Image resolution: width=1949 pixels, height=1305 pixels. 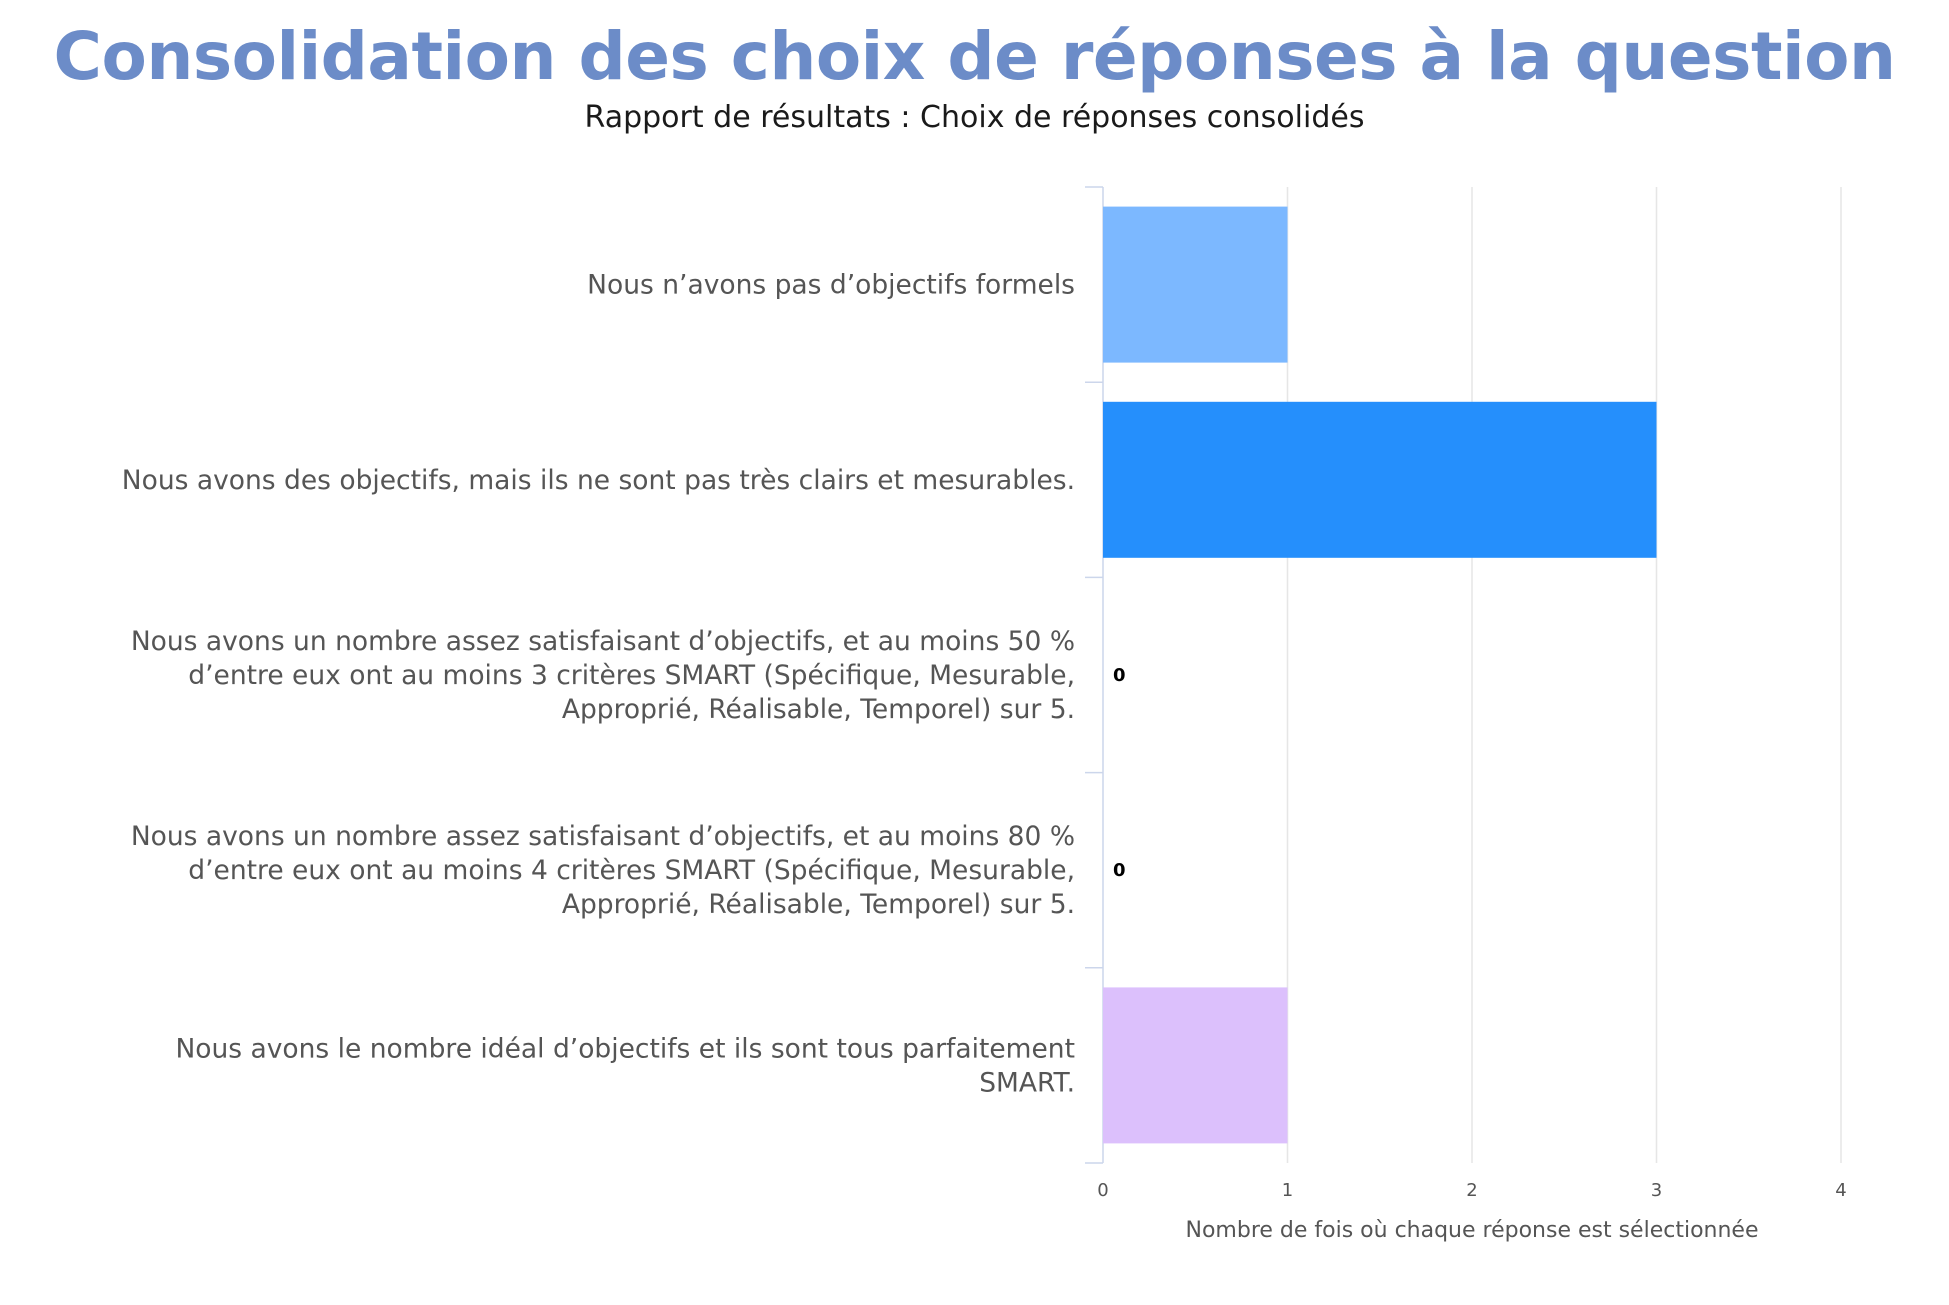 What do you see at coordinates (1656, 1190) in the screenshot?
I see `x-tick-label: 3` at bounding box center [1656, 1190].